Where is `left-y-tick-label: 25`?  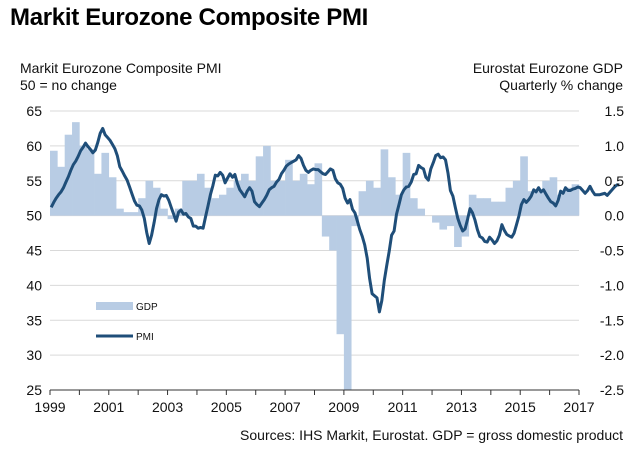
left-y-tick-label: 25 is located at coordinates (34, 390).